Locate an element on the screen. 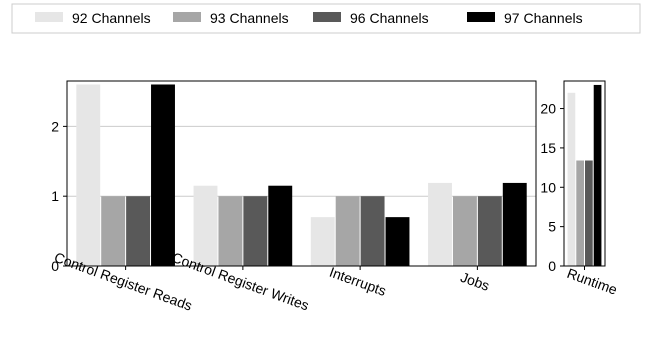 The height and width of the screenshot is (339, 654). bar-96-channels-runtime is located at coordinates (589, 213).